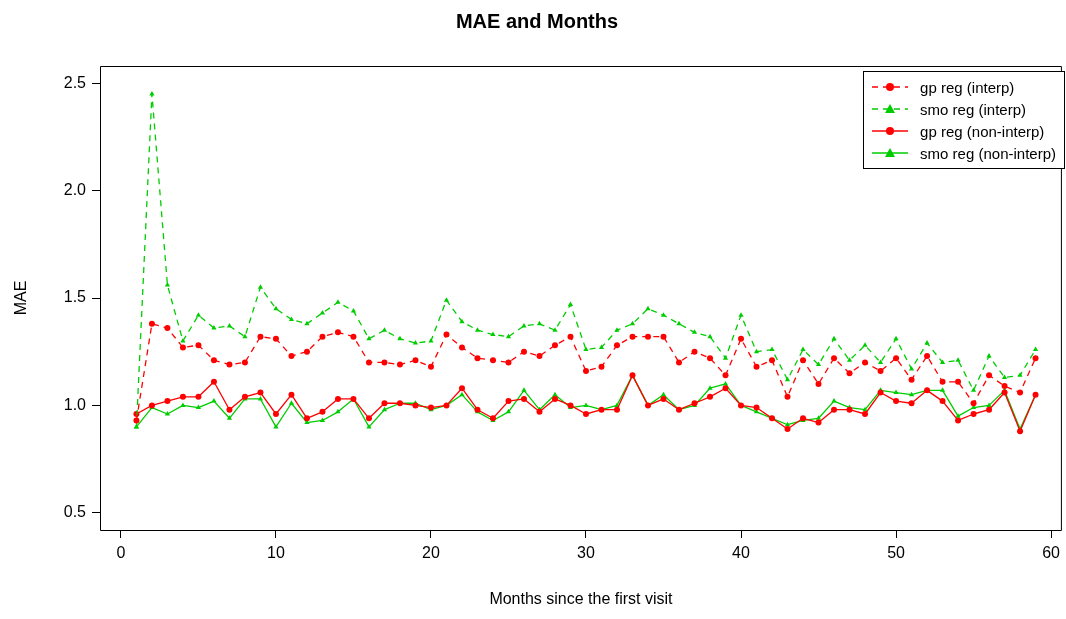 The height and width of the screenshot is (619, 1066). Describe the element at coordinates (75, 189) in the screenshot. I see `y-tick-label: 2.0` at that location.